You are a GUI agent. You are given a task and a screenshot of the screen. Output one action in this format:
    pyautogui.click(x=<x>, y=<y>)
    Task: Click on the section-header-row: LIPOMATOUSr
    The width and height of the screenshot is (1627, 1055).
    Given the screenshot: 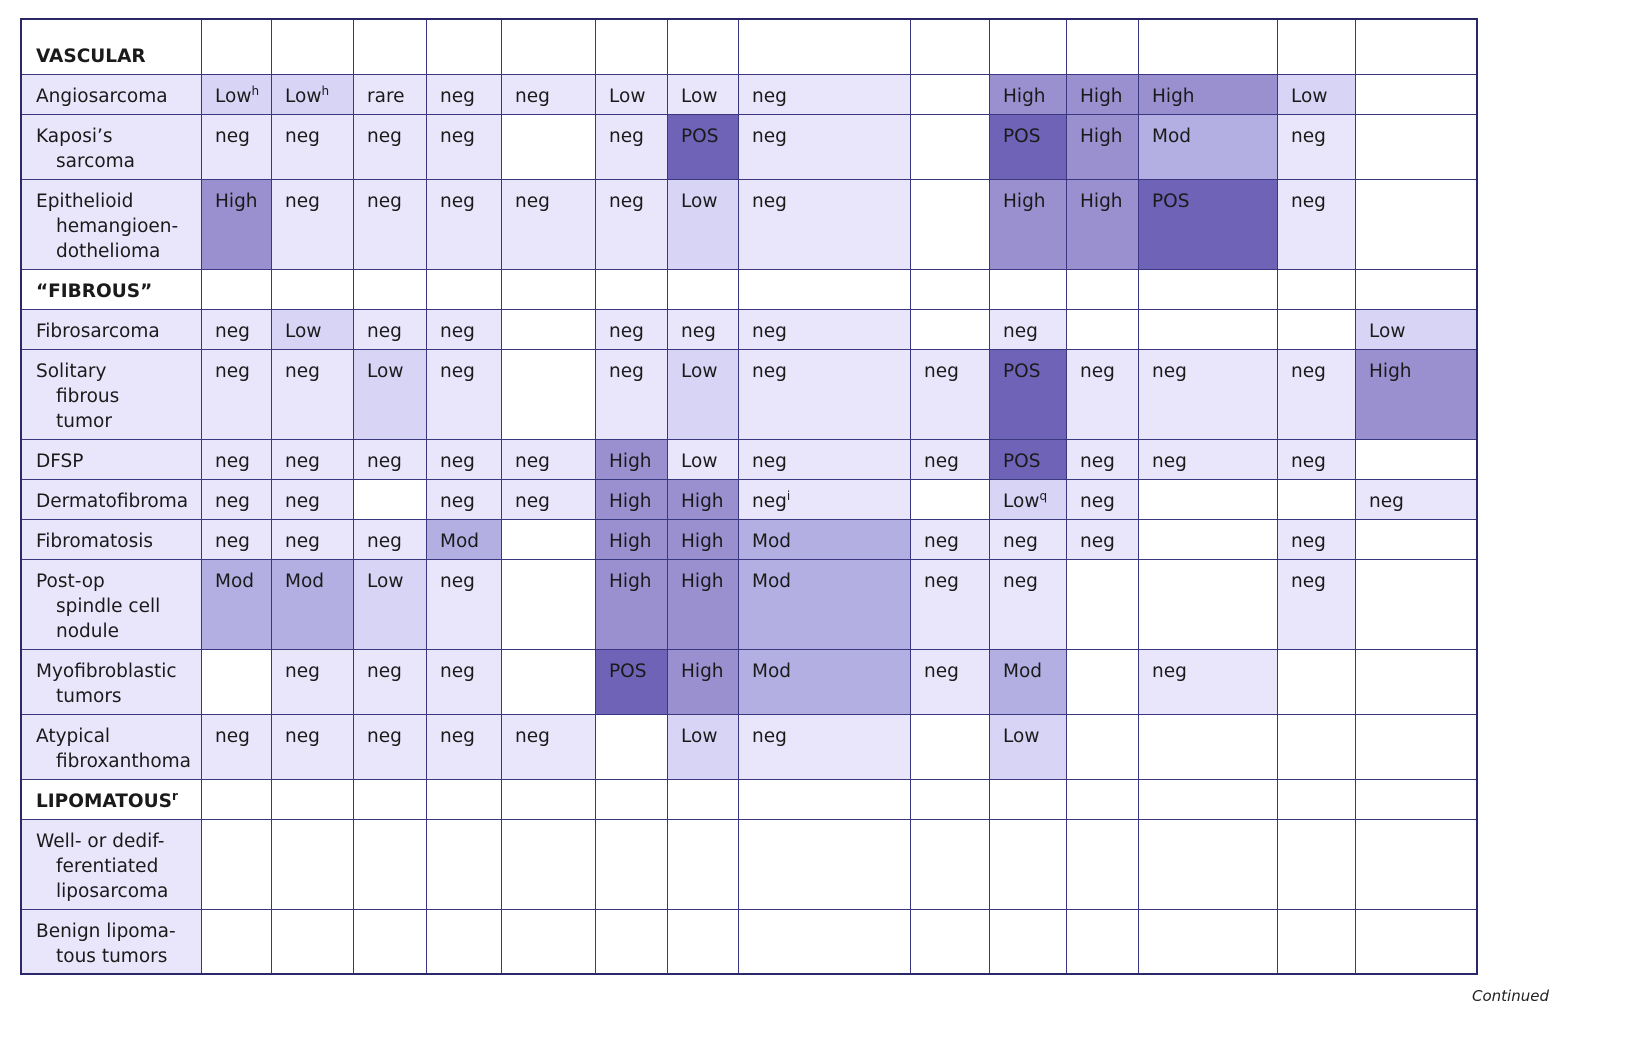 What is the action you would take?
    pyautogui.click(x=749, y=799)
    